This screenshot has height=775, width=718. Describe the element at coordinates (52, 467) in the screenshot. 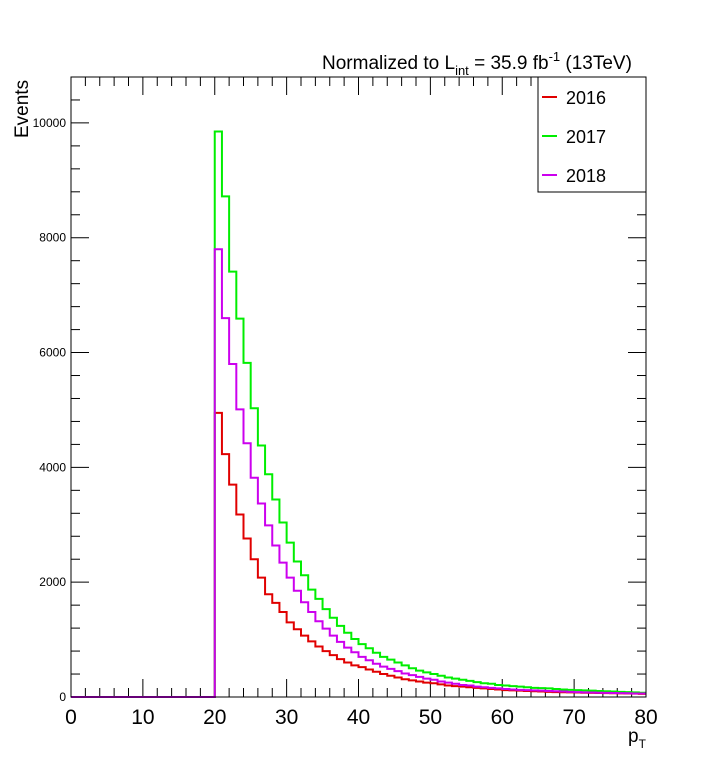

I see `y-tick-label-4000: 4000` at that location.